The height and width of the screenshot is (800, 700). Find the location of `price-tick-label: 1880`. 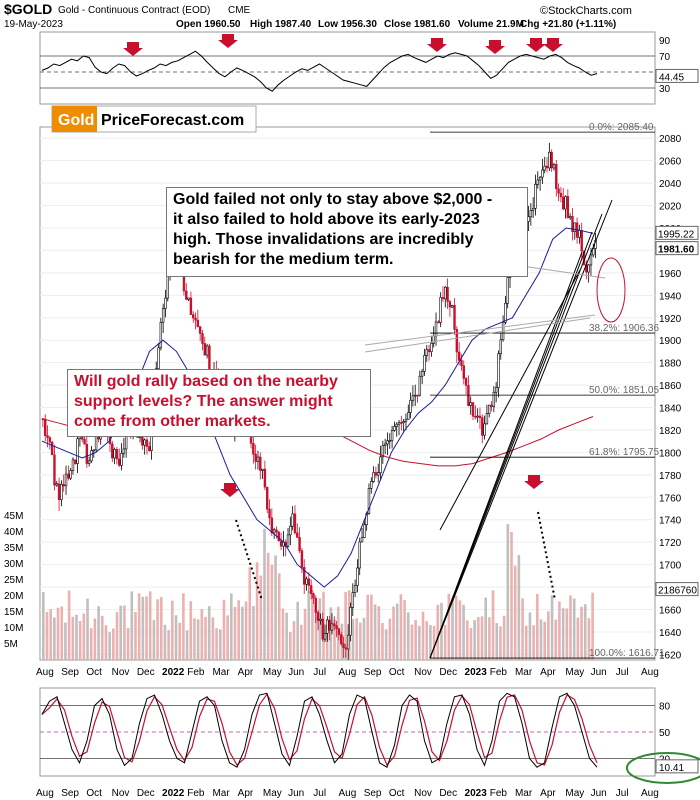

price-tick-label: 1880 is located at coordinates (670, 364).